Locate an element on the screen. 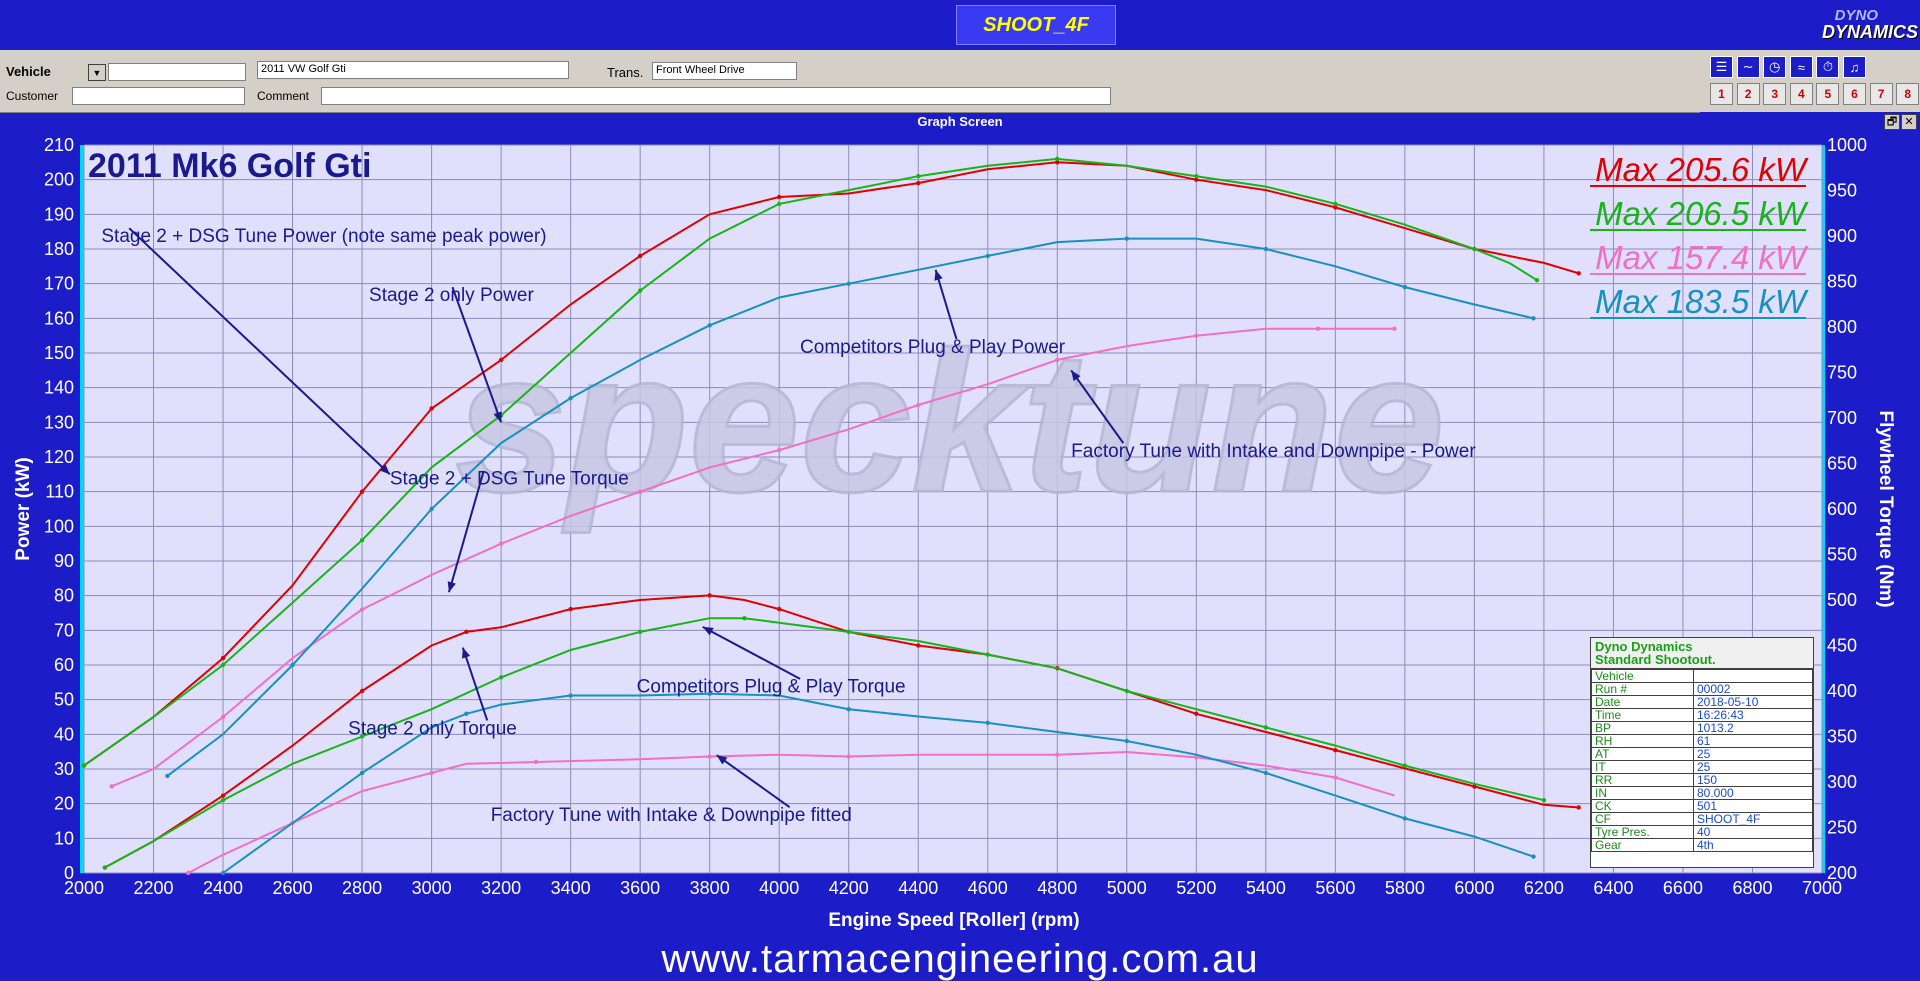  run-button-7: 7 is located at coordinates (1881, 94).